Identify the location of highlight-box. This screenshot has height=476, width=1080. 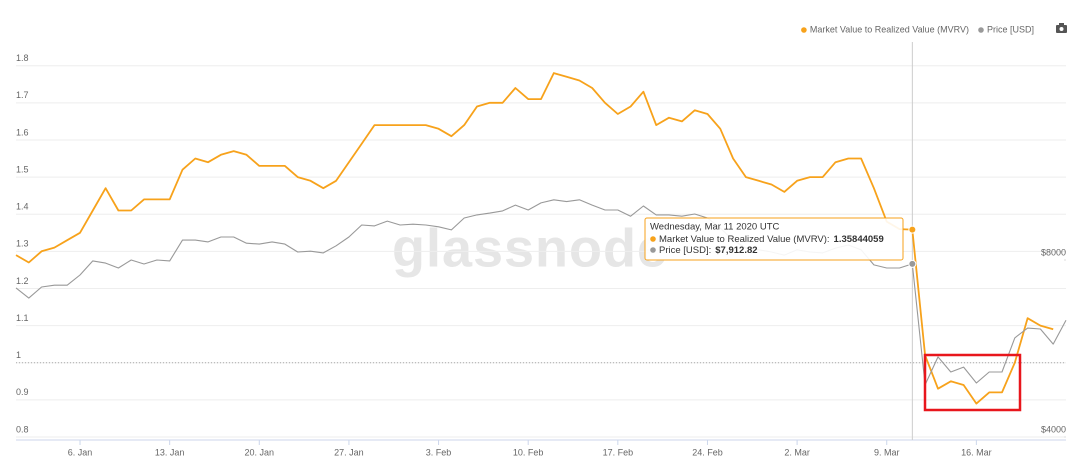
(972, 382).